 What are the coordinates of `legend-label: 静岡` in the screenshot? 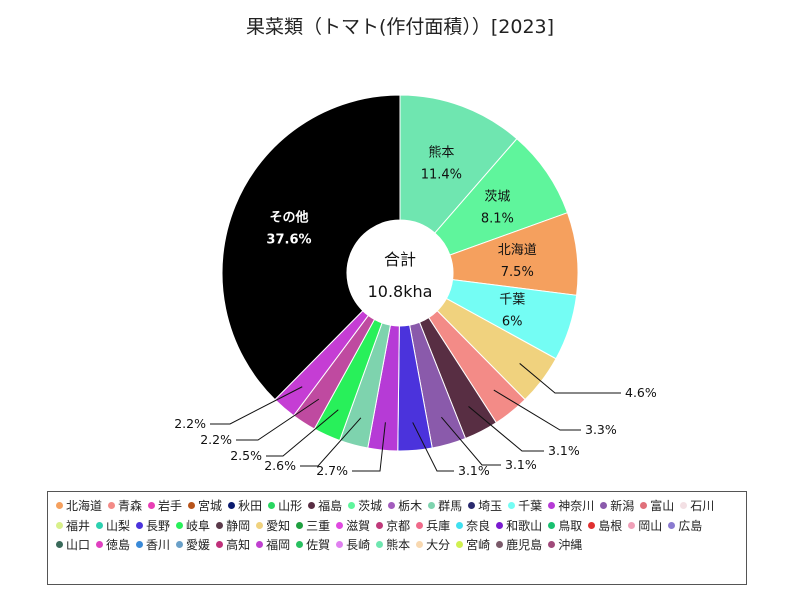 It's located at (238, 525).